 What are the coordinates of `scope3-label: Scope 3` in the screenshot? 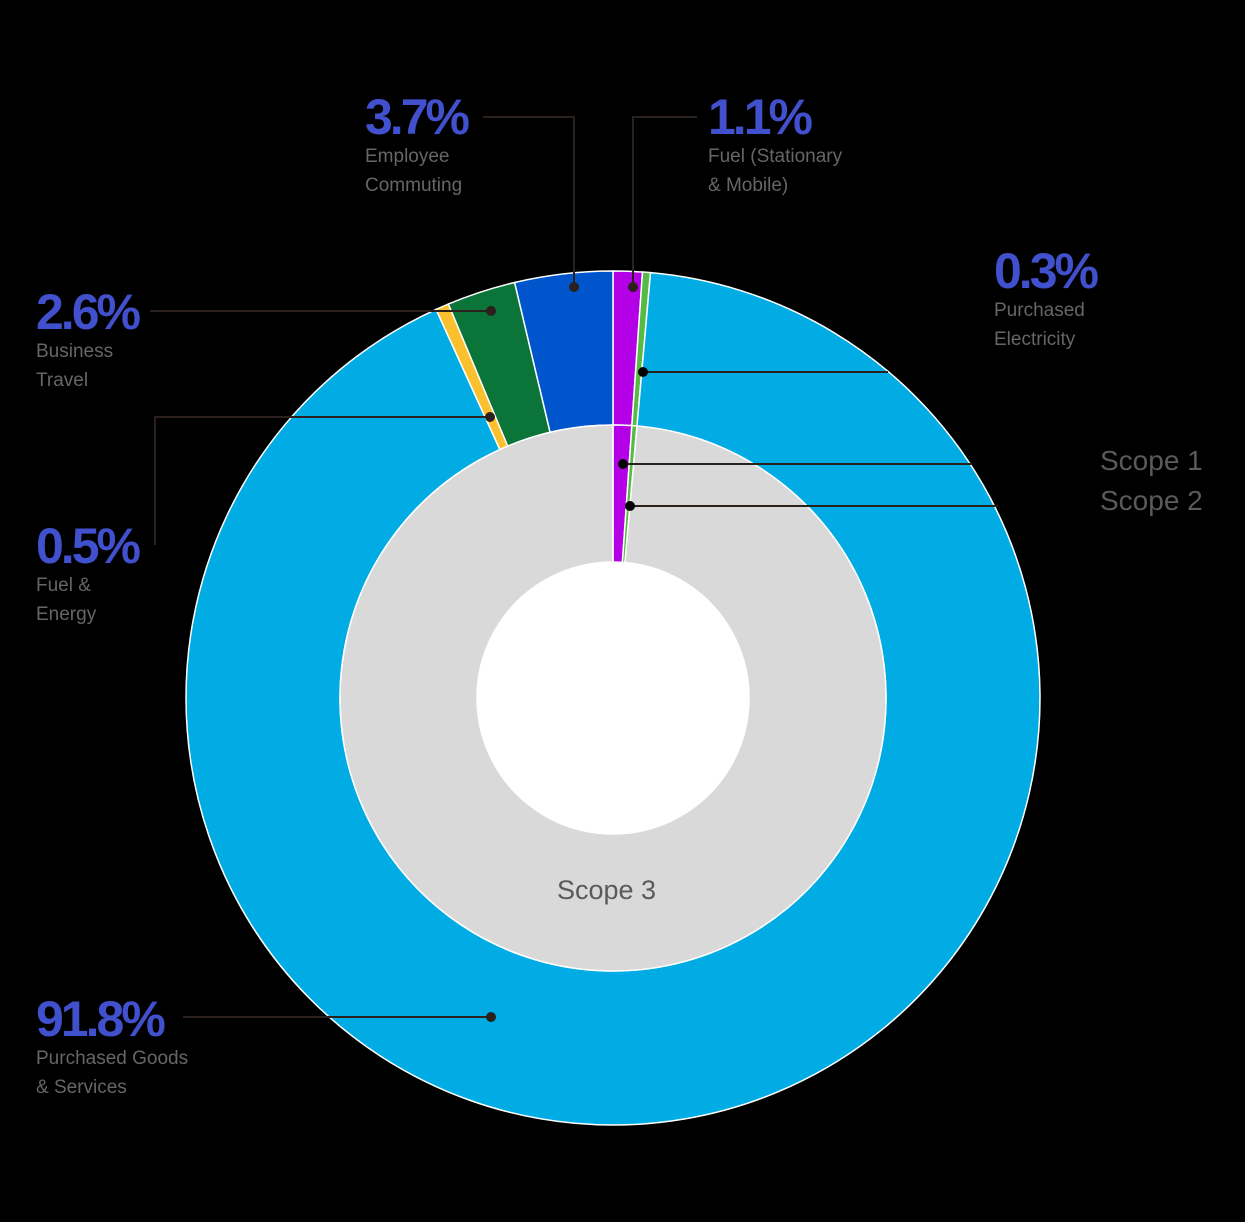 It's located at (607, 890).